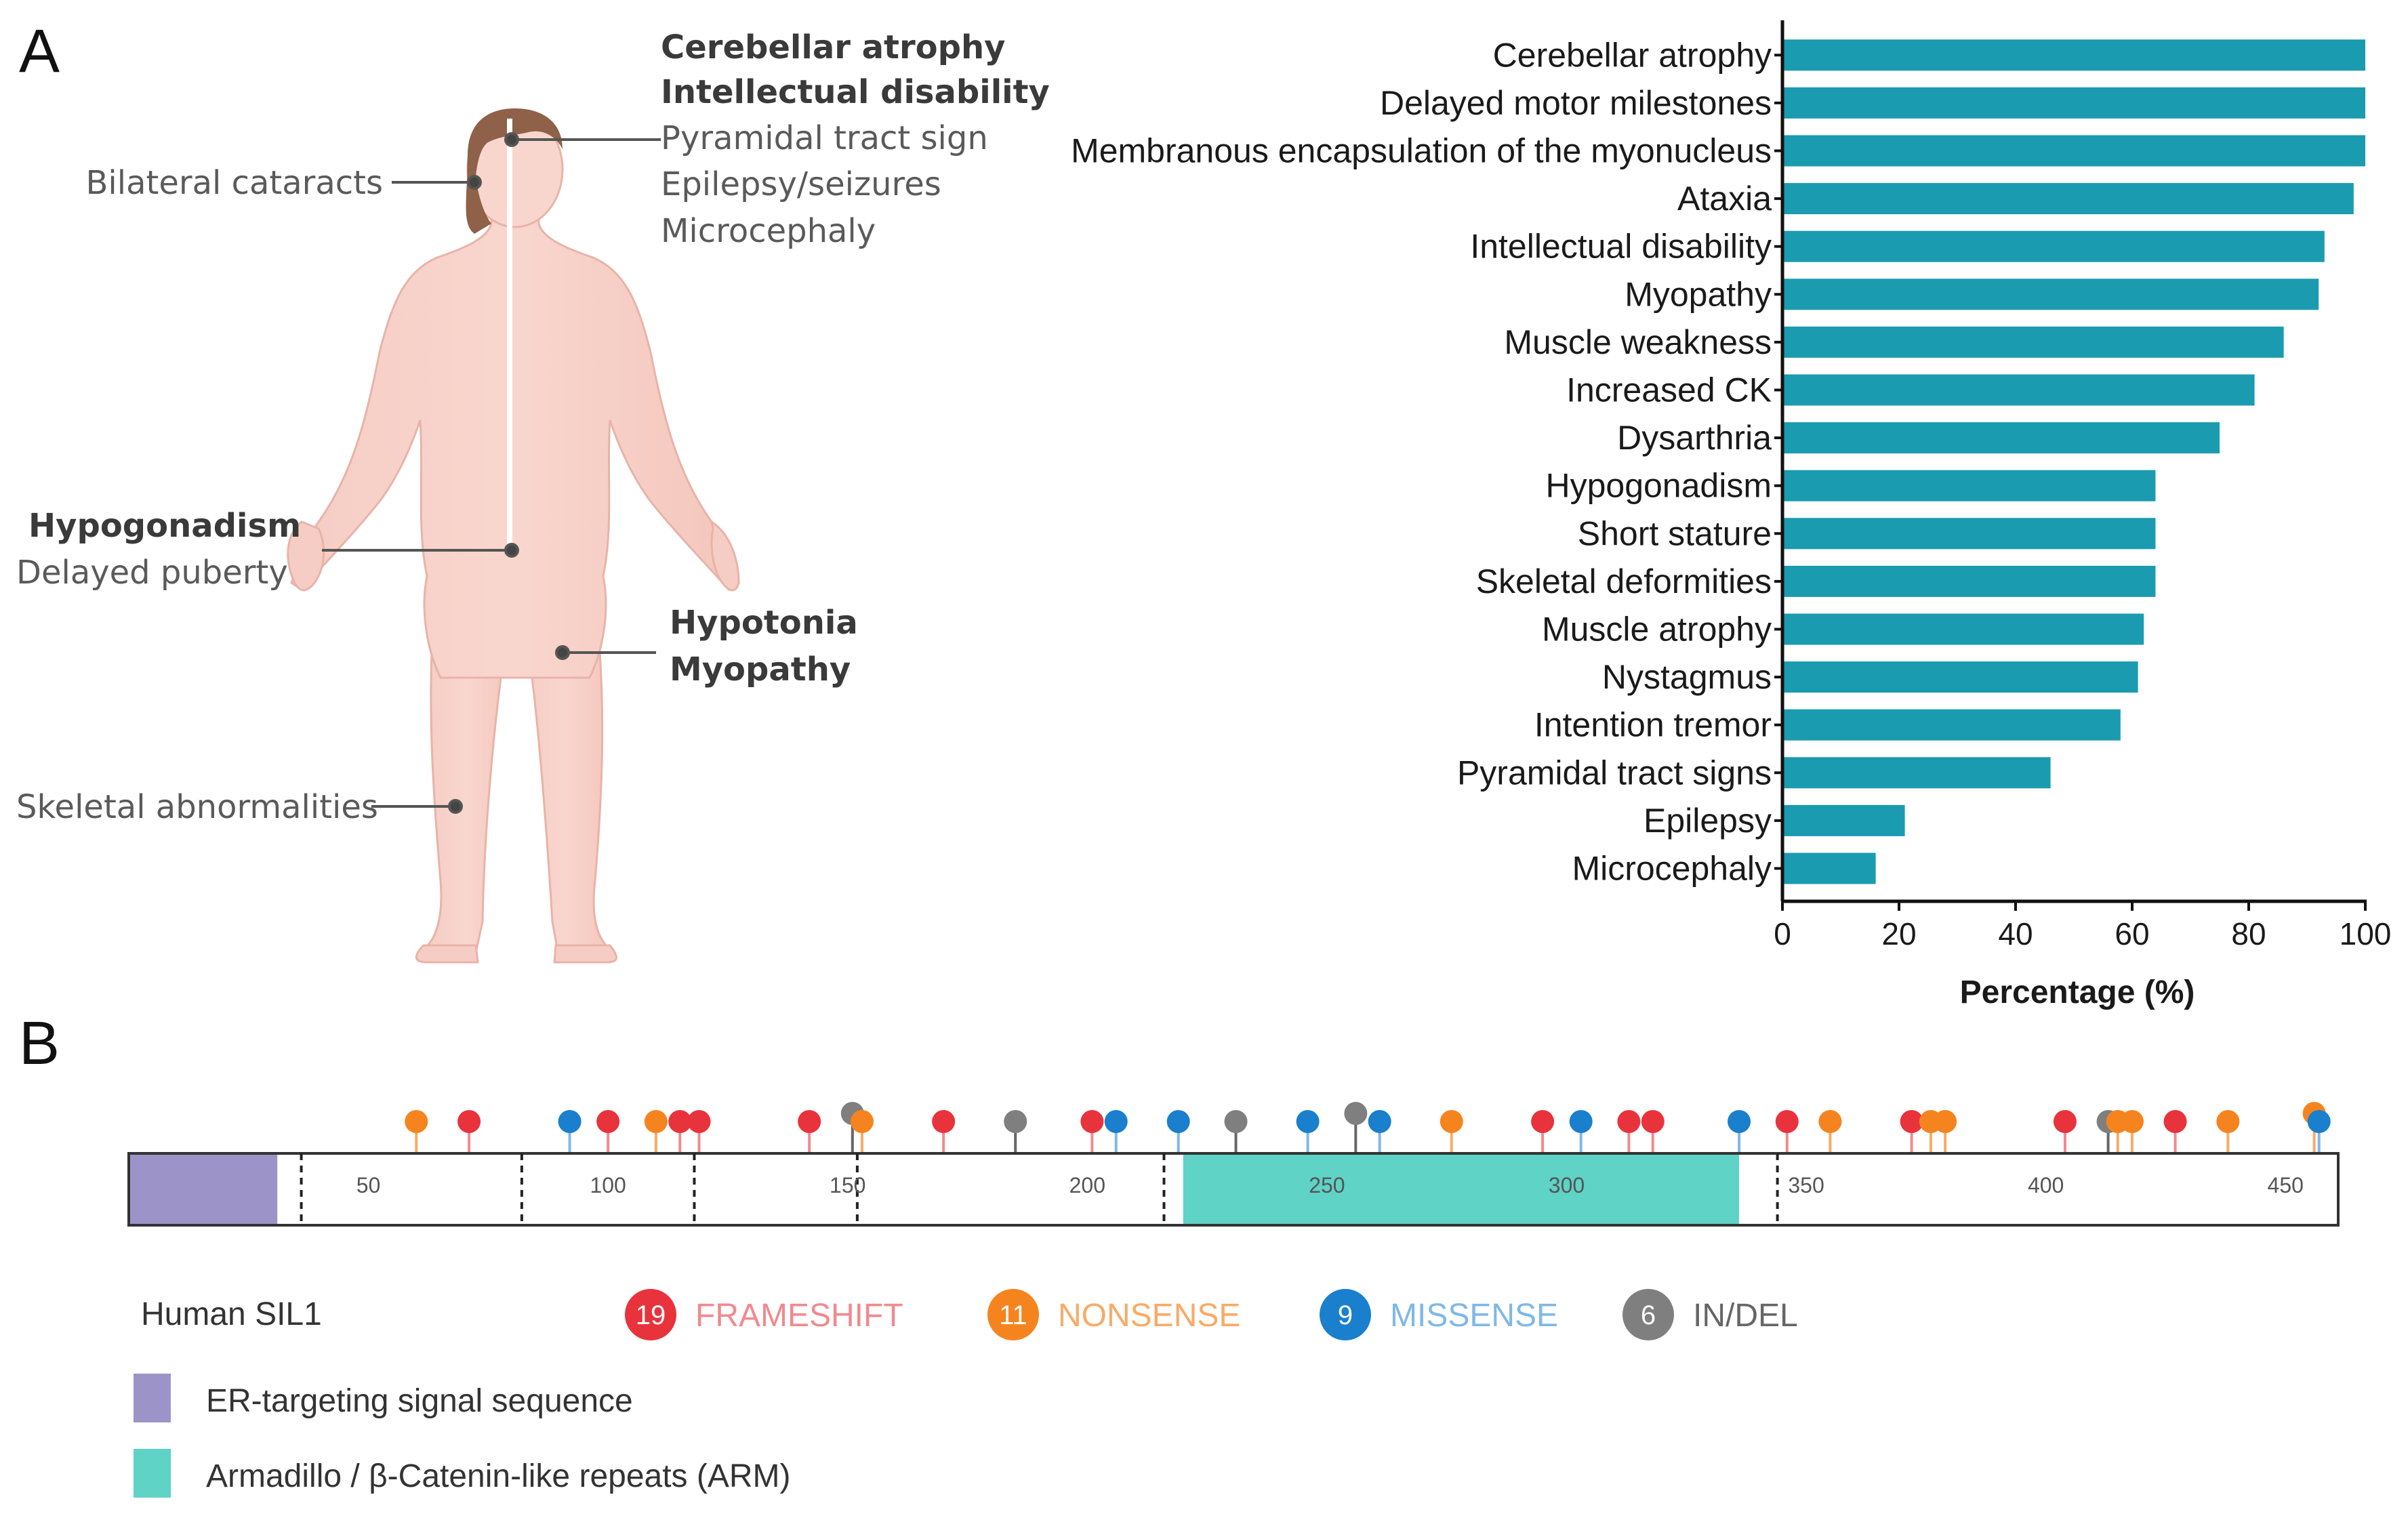  I want to click on signal-peptide-domain, so click(203, 1189).